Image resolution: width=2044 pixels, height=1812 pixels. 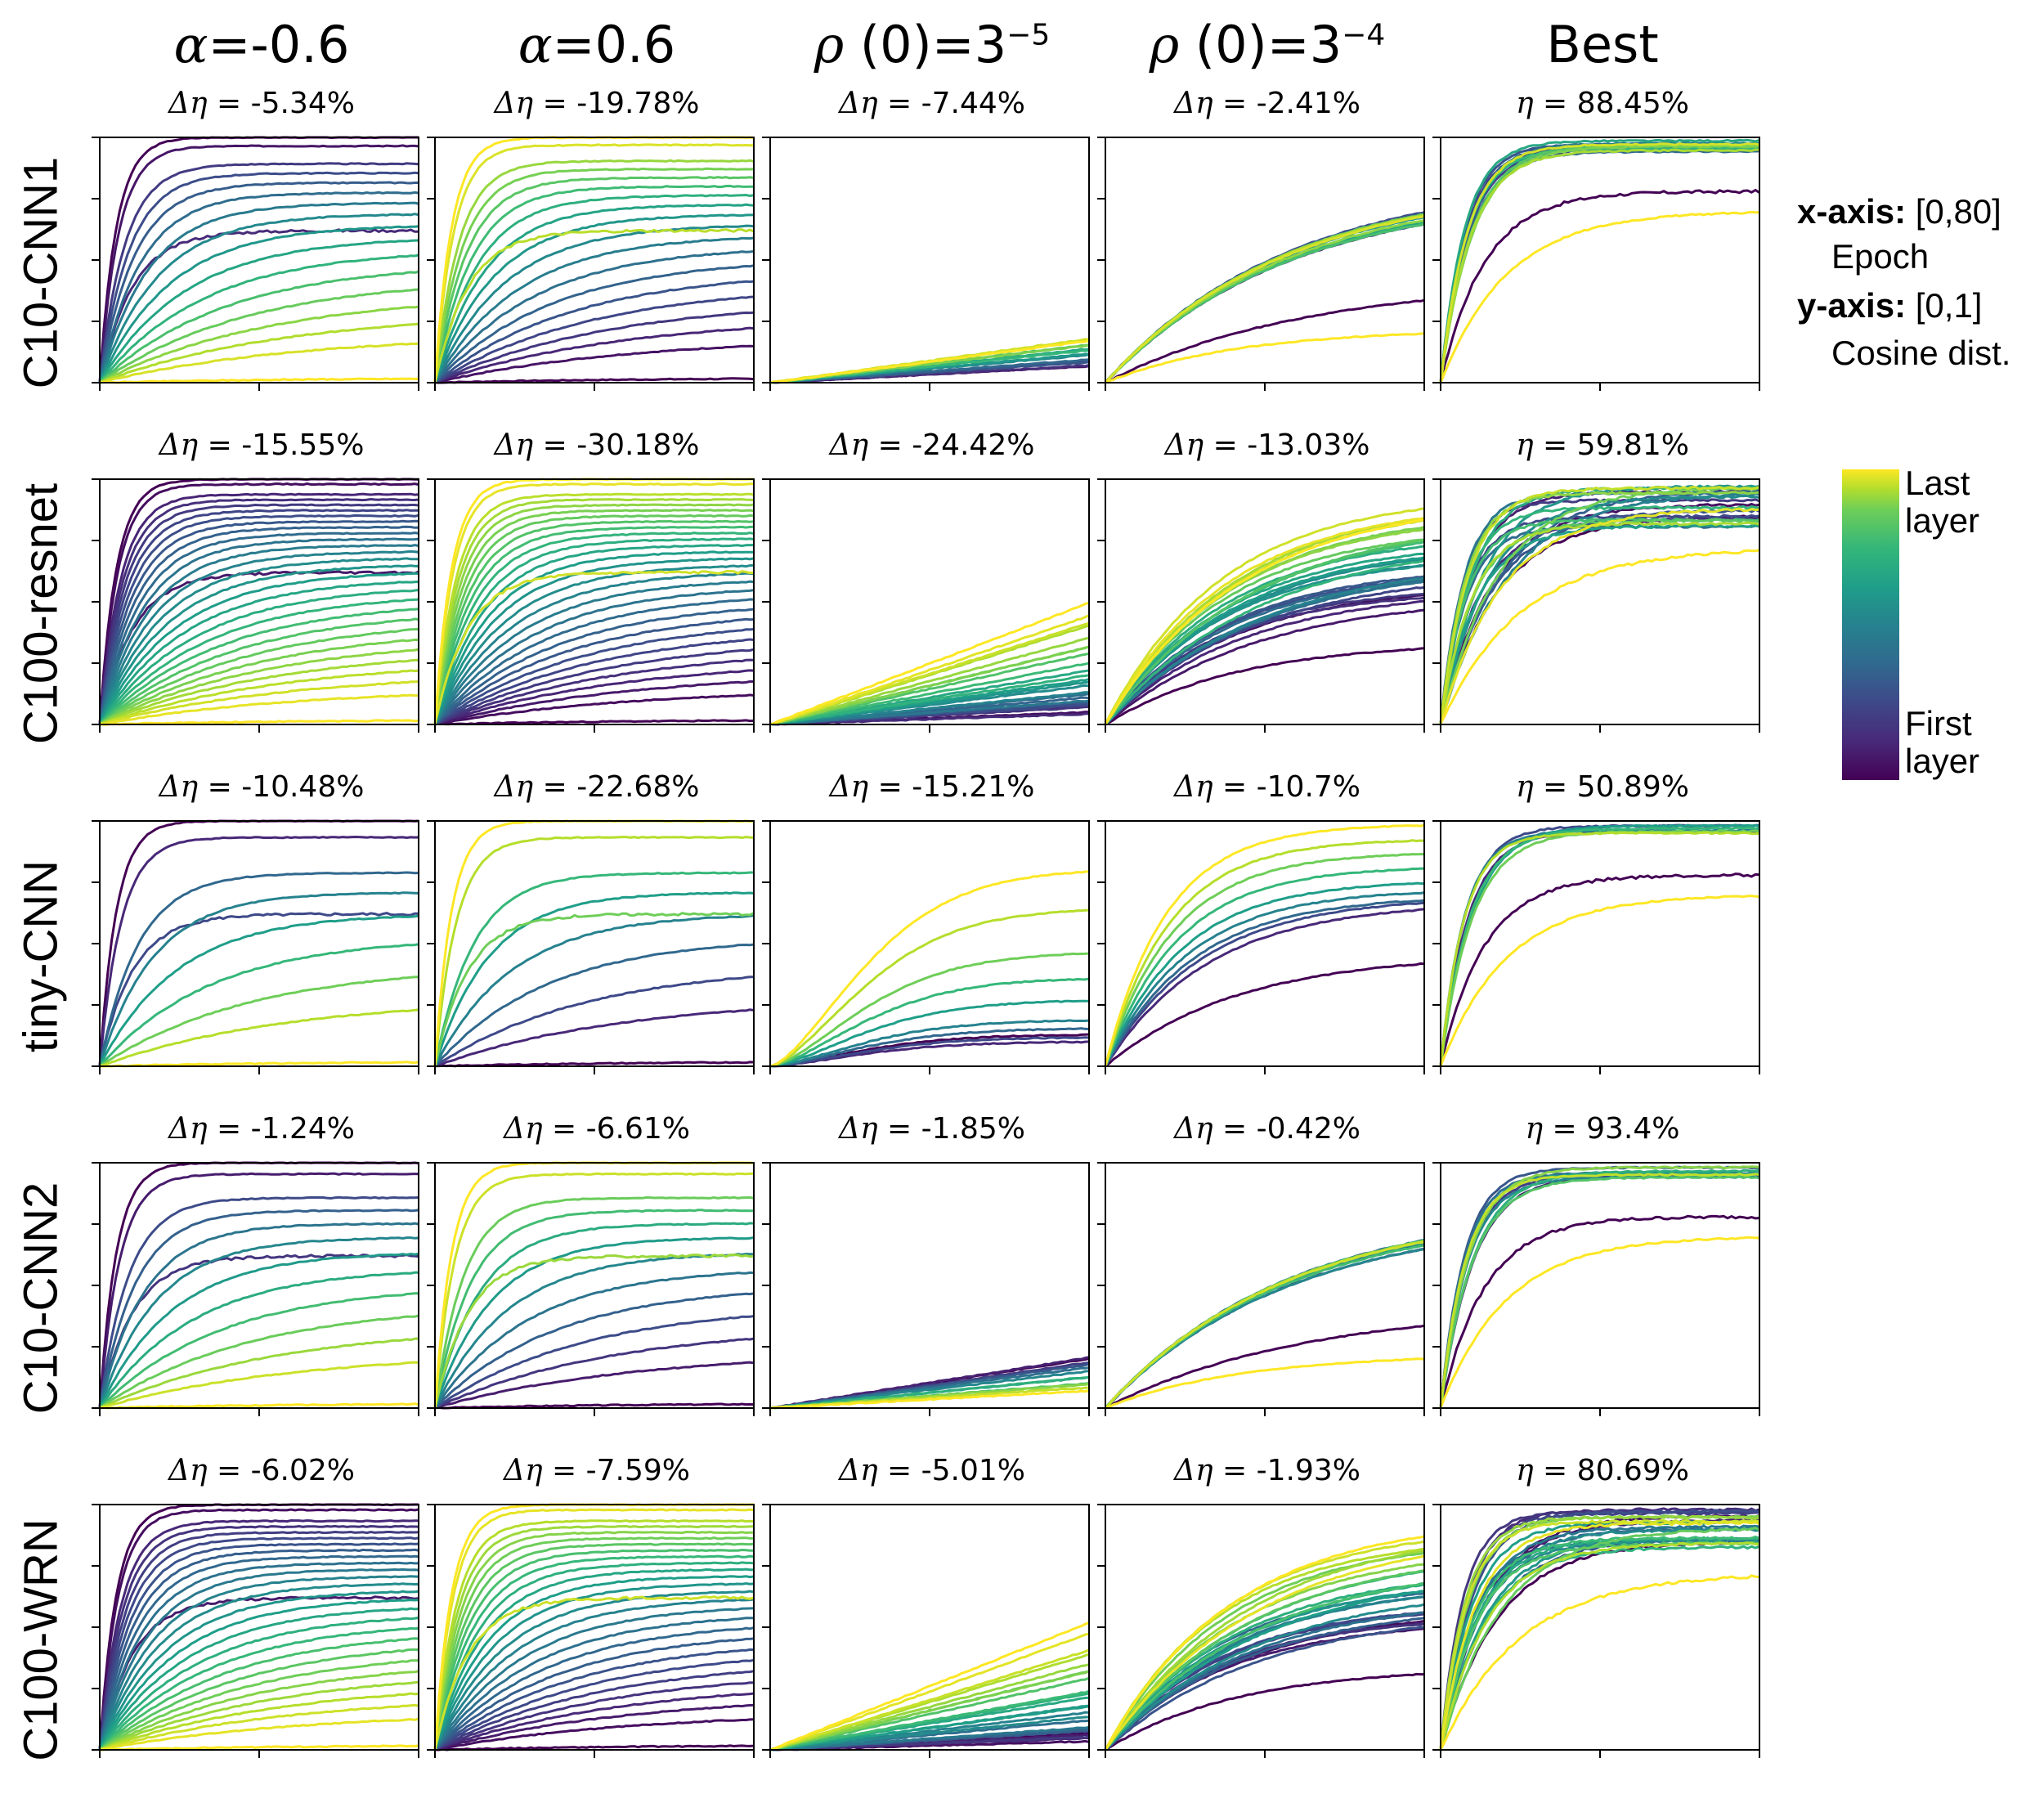 I want to click on panel-frame, so click(x=259, y=943).